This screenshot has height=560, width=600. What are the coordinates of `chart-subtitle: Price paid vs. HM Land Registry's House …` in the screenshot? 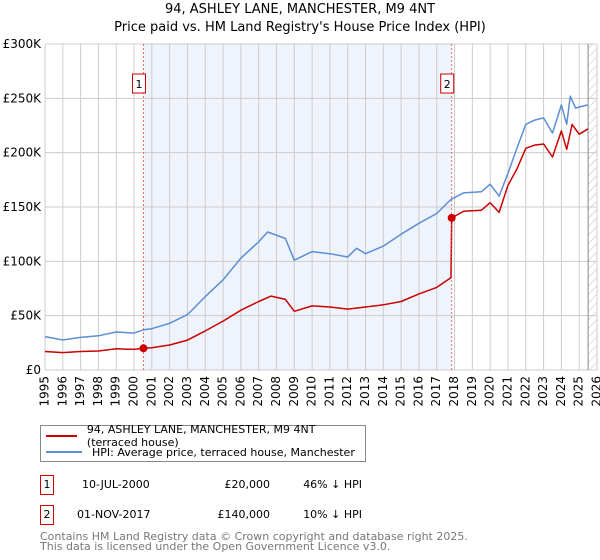 It's located at (300, 27).